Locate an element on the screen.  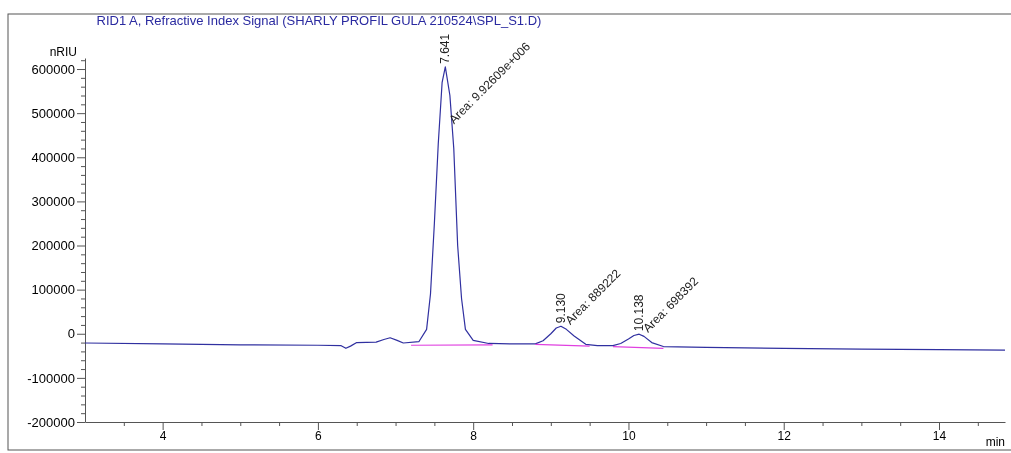
x-tick-label: 4 is located at coordinates (163, 435).